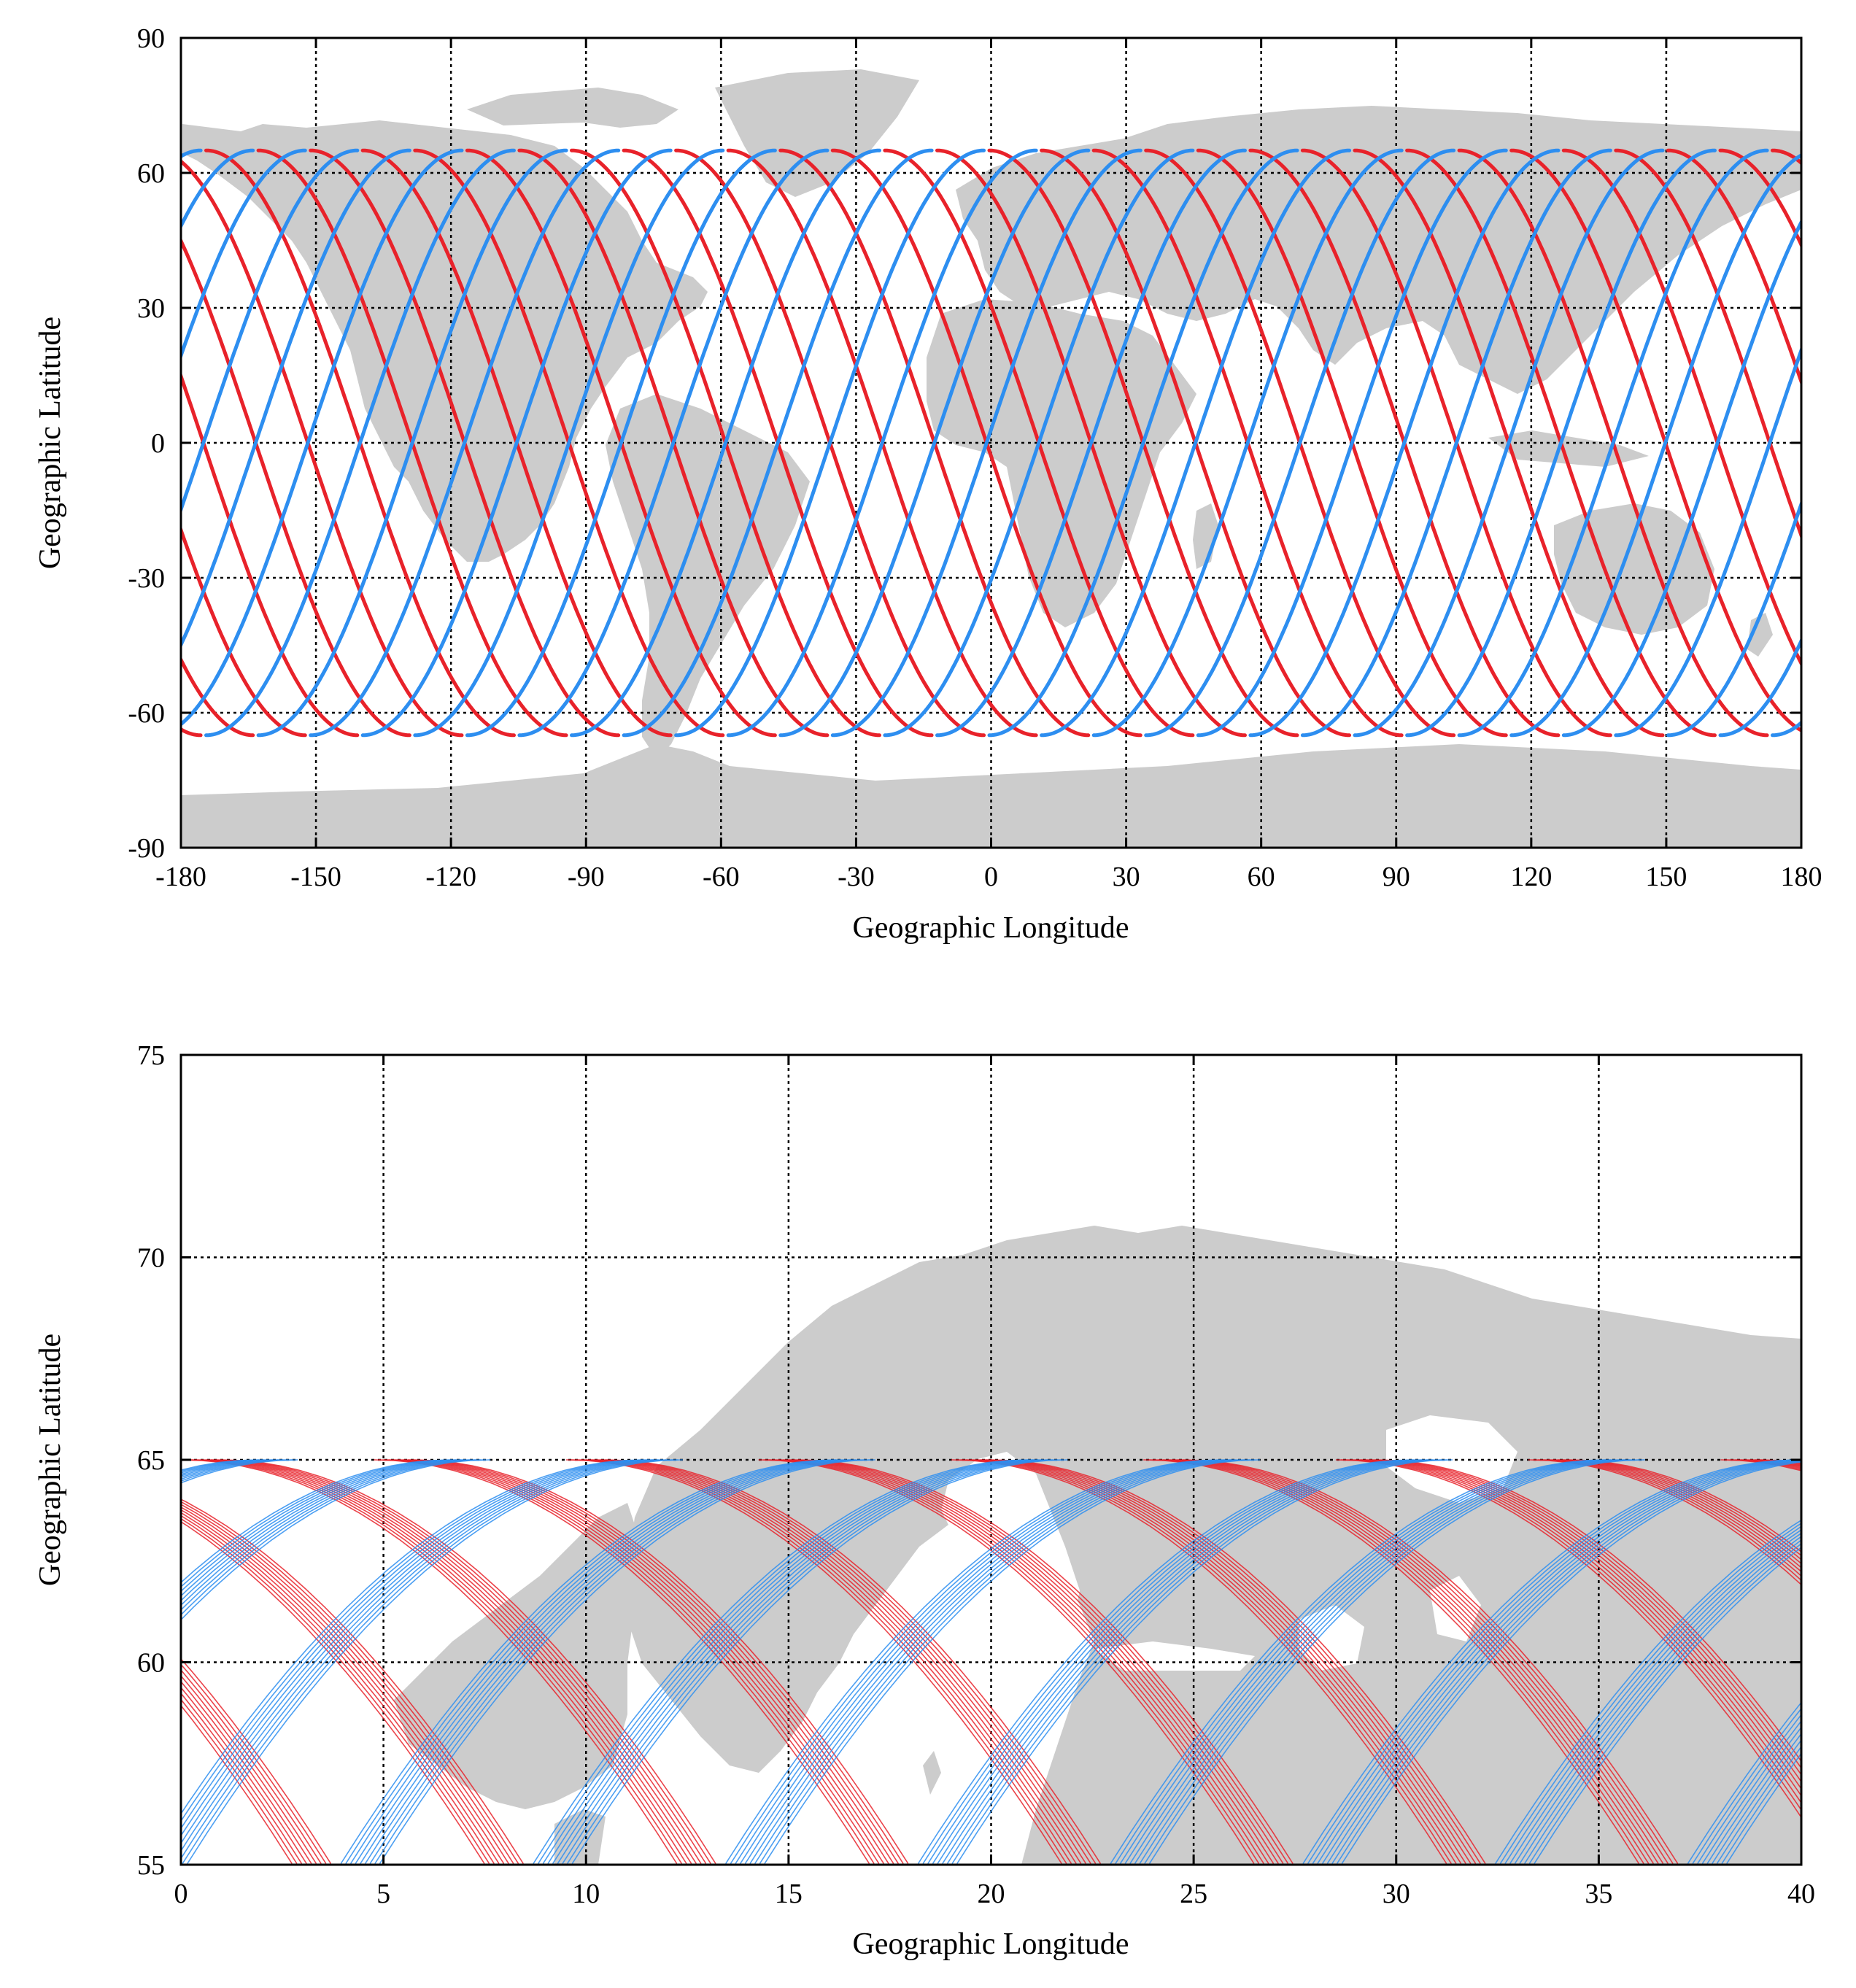 The width and height of the screenshot is (1856, 1988). What do you see at coordinates (991, 1894) in the screenshot?
I see `x-tick-label: 20` at bounding box center [991, 1894].